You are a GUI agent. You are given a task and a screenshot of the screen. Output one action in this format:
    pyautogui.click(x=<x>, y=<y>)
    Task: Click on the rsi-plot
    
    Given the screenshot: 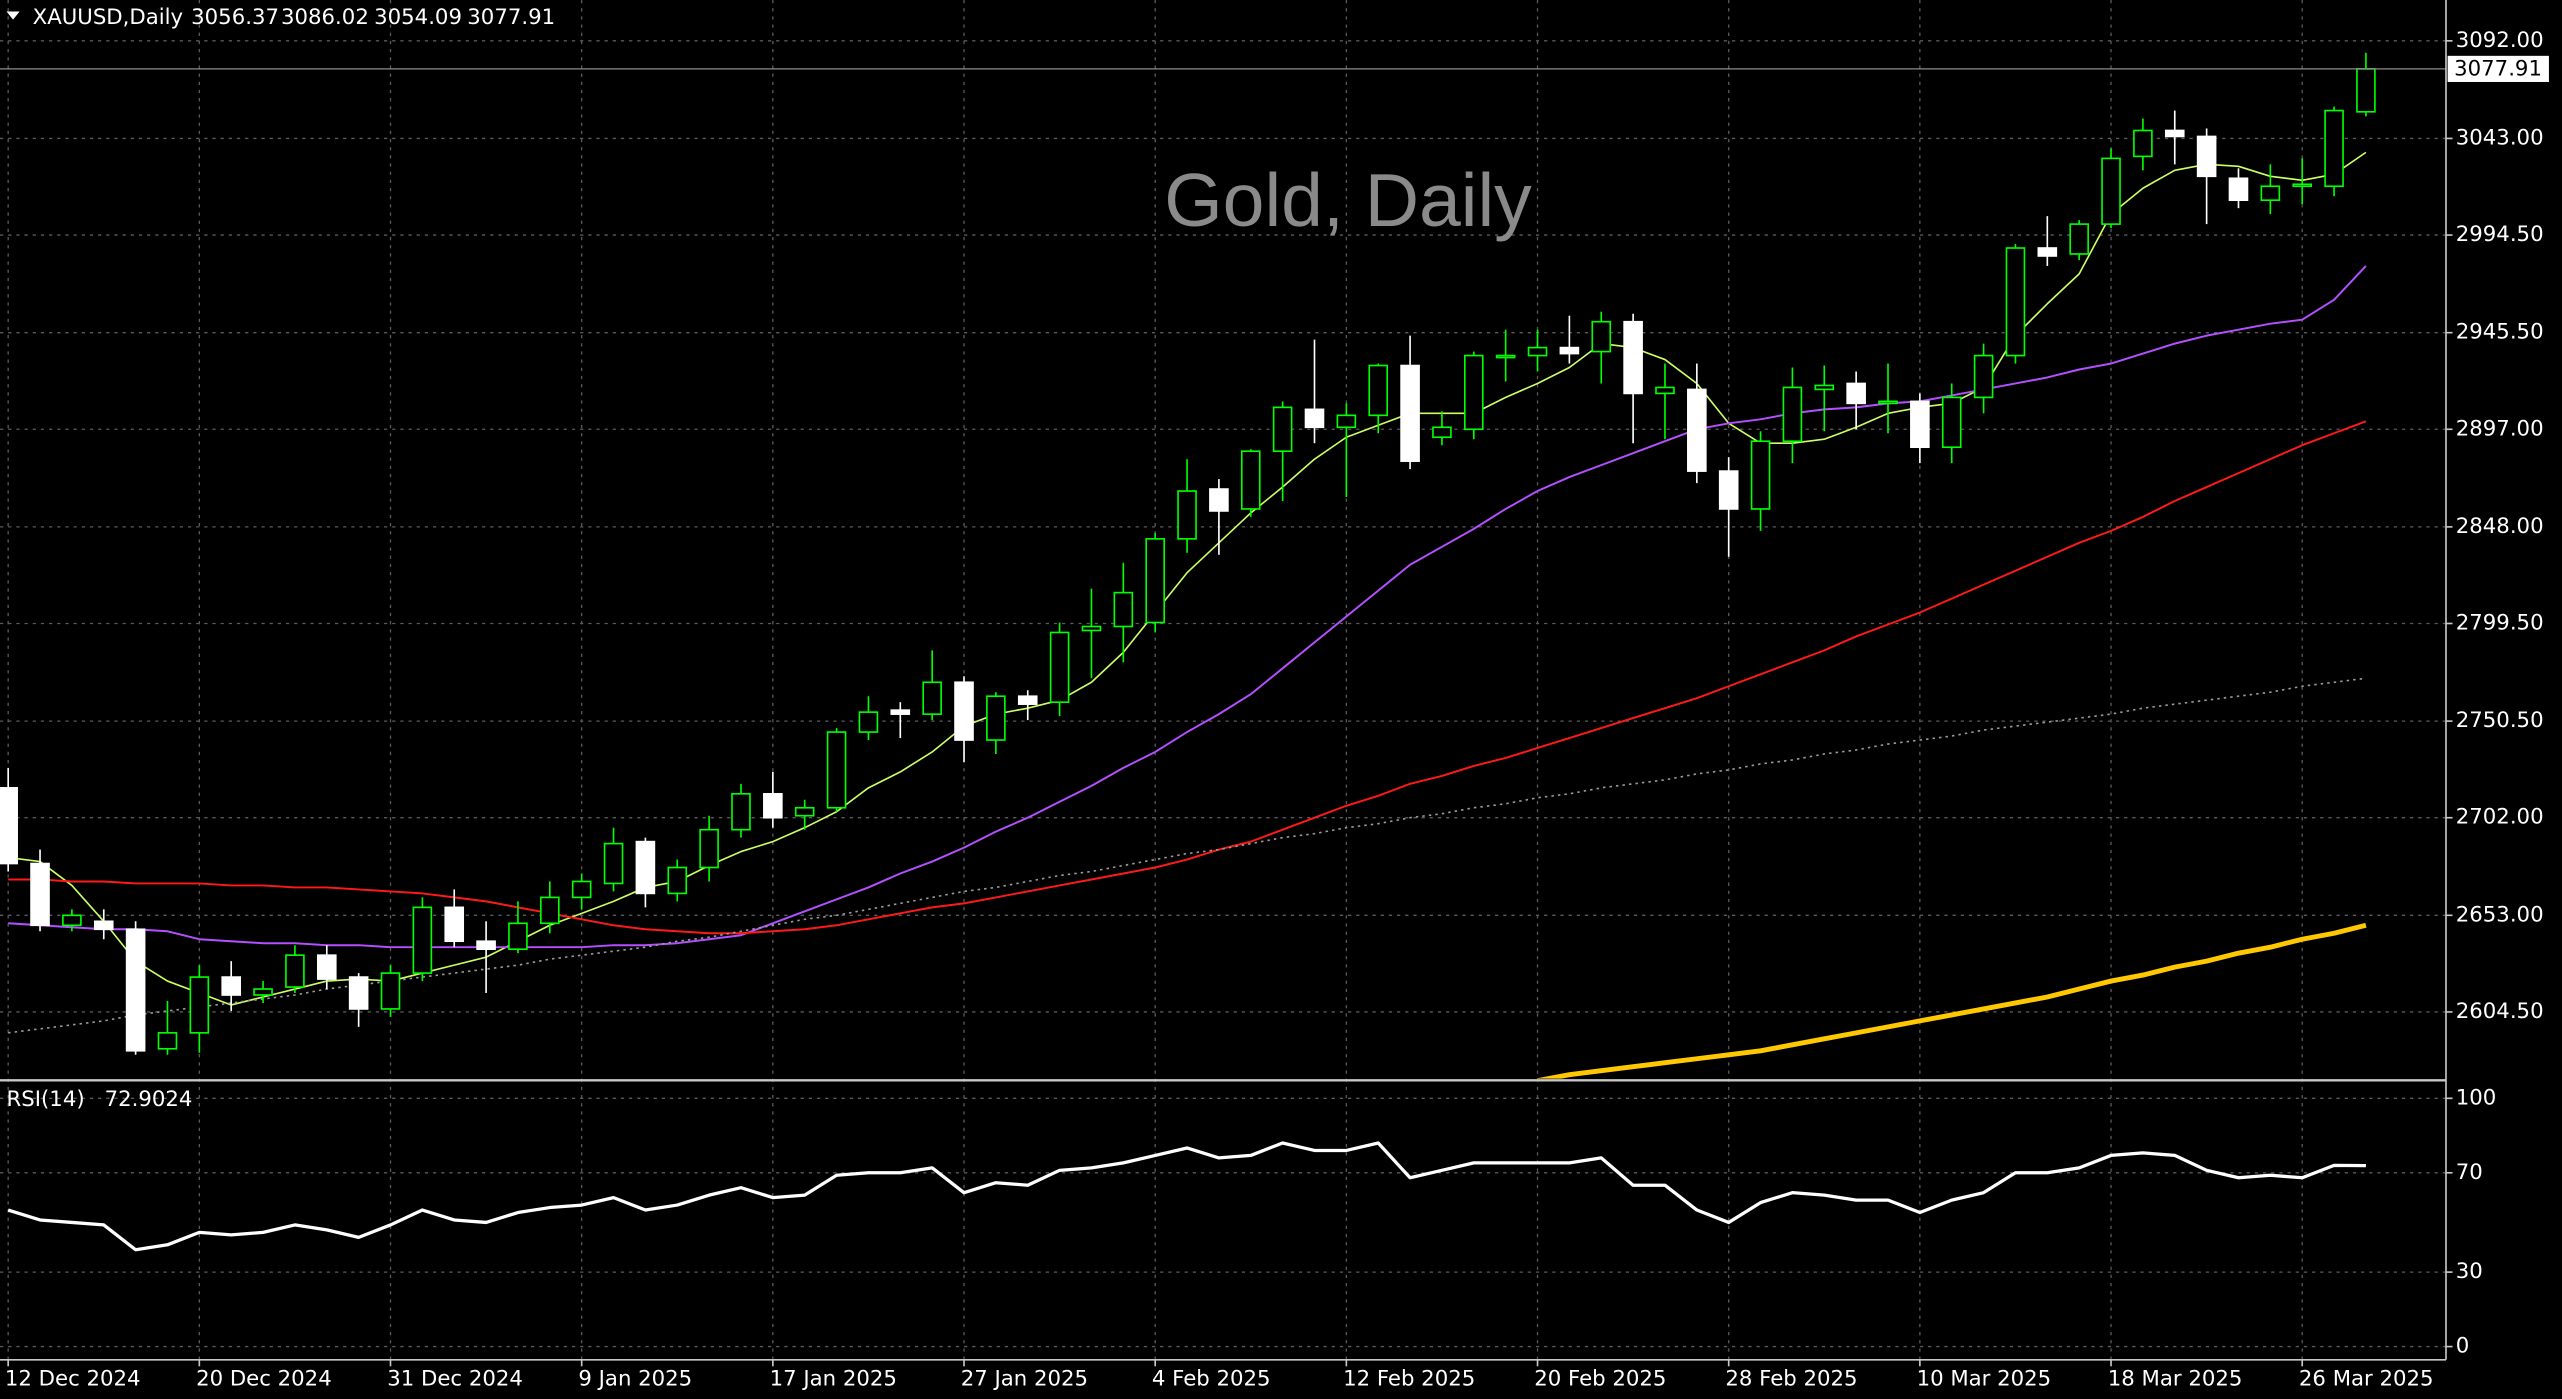 What is the action you would take?
    pyautogui.click(x=1186, y=1196)
    